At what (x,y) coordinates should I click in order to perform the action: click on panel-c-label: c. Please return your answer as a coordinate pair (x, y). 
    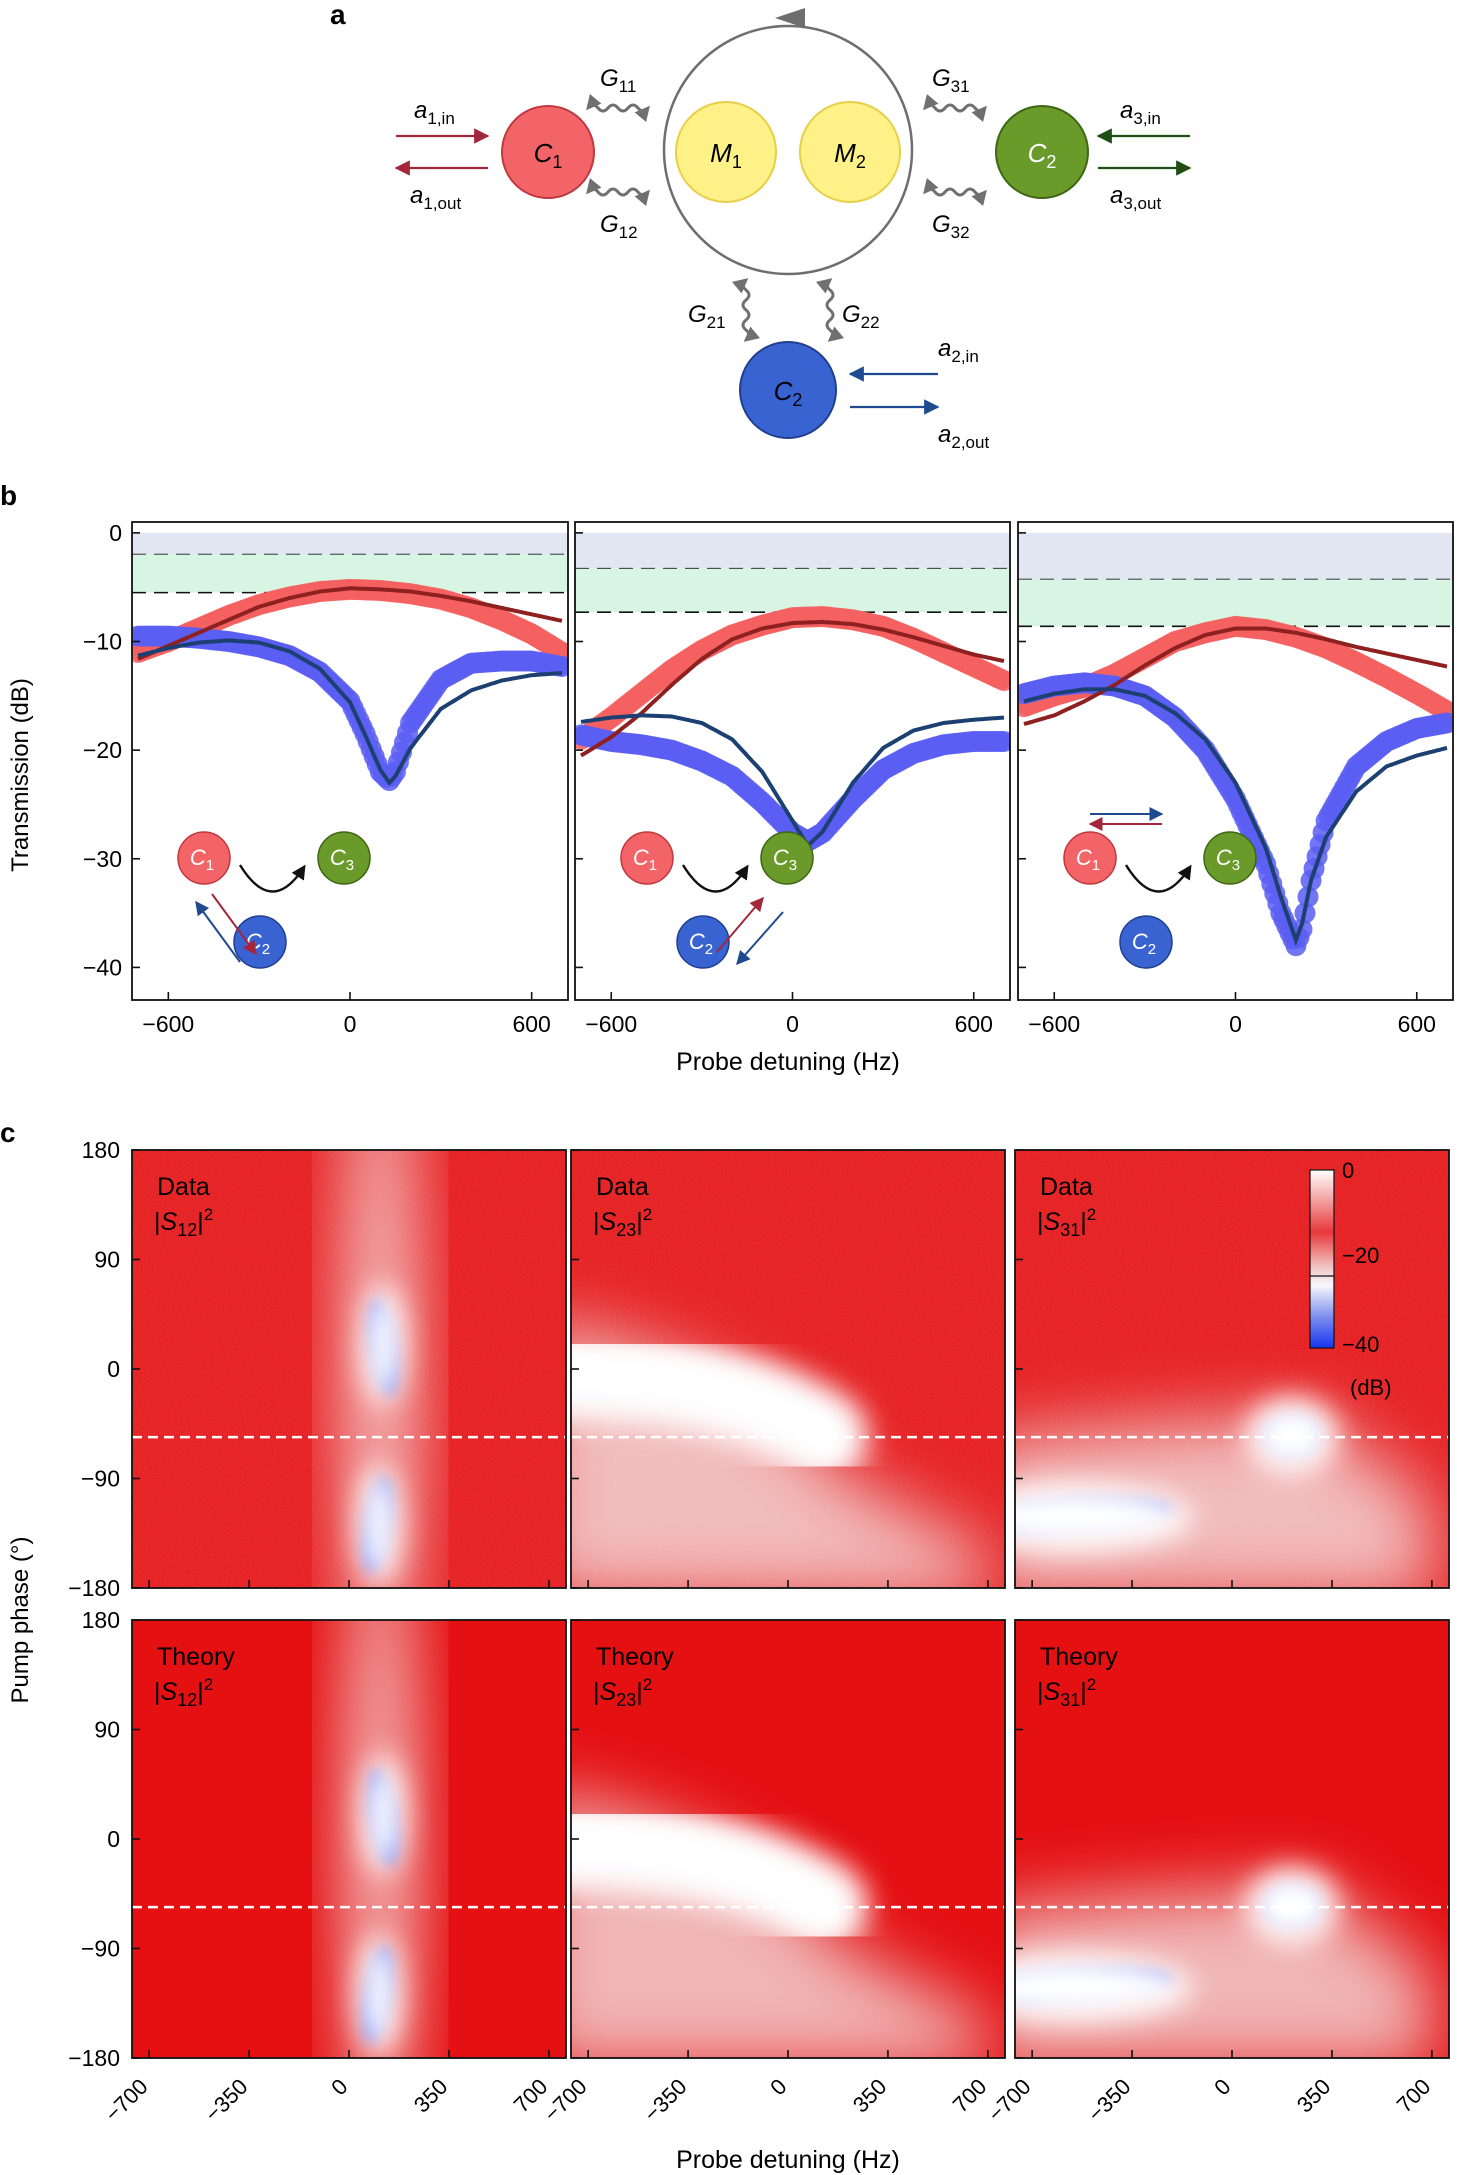
    Looking at the image, I should click on (8, 1132).